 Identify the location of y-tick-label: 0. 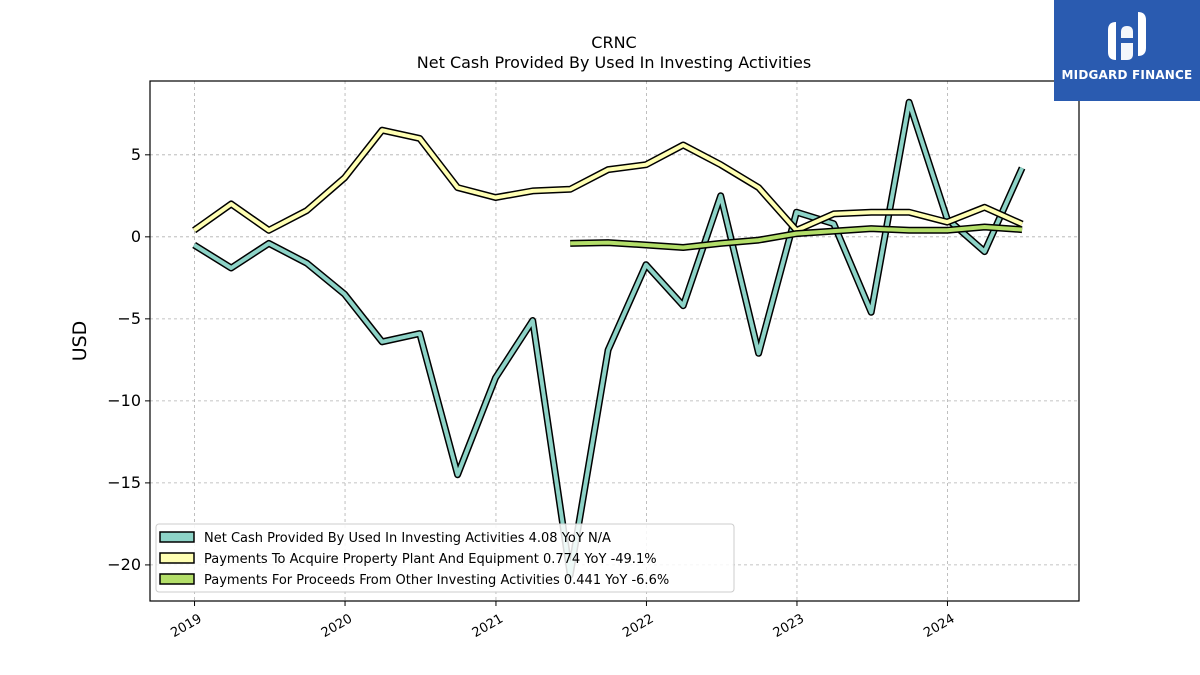
(136, 236).